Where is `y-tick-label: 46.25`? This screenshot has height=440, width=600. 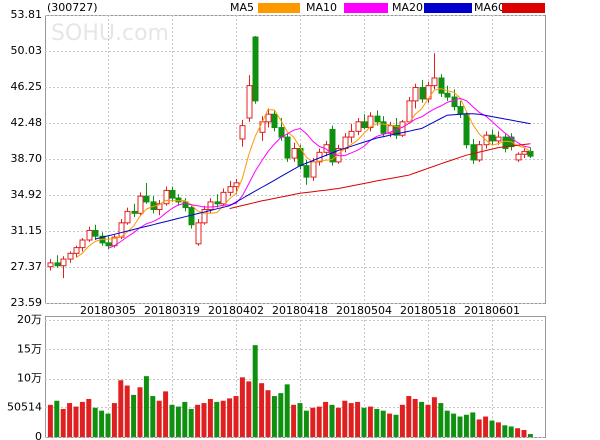 y-tick-label: 46.25 is located at coordinates (27, 86).